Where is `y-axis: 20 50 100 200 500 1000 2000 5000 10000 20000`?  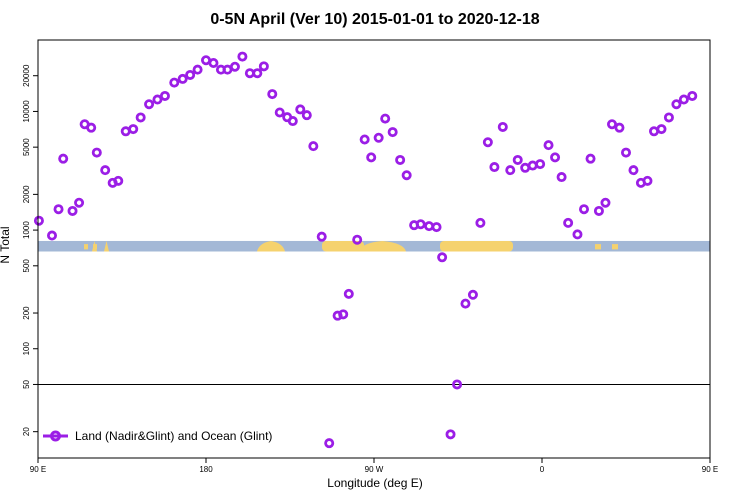 y-axis: 20 50 100 200 500 1000 2000 5000 10000 20000 is located at coordinates (30, 250).